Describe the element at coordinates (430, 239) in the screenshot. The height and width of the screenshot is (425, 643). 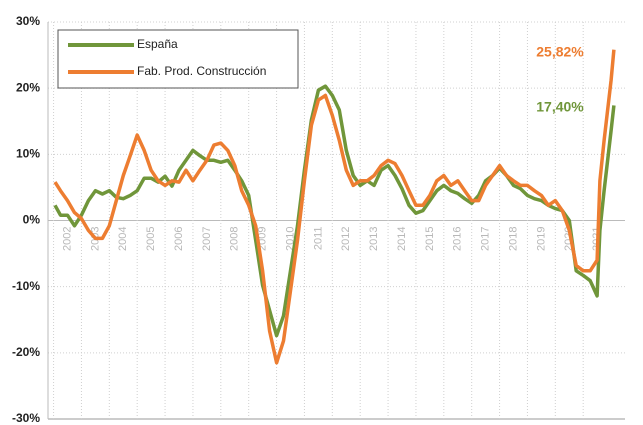
I see `x-tick-label: 2015` at that location.